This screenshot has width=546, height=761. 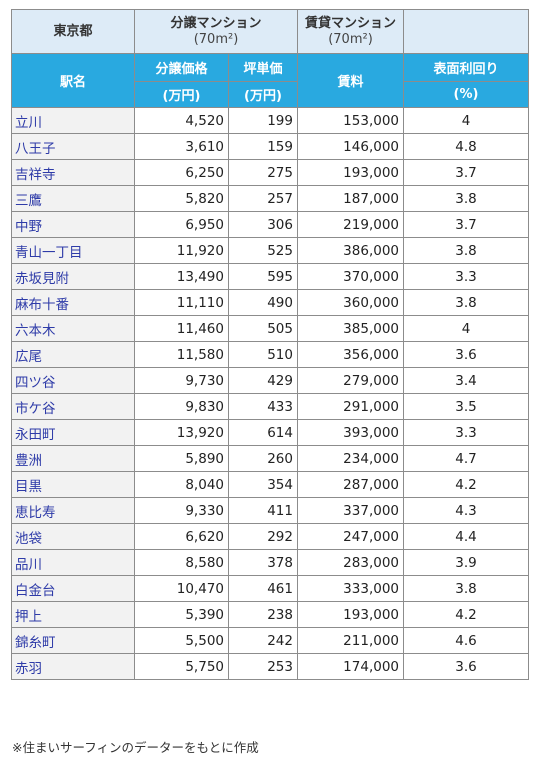 What do you see at coordinates (216, 23) in the screenshot?
I see `bunjo-label: 分譲マンション` at bounding box center [216, 23].